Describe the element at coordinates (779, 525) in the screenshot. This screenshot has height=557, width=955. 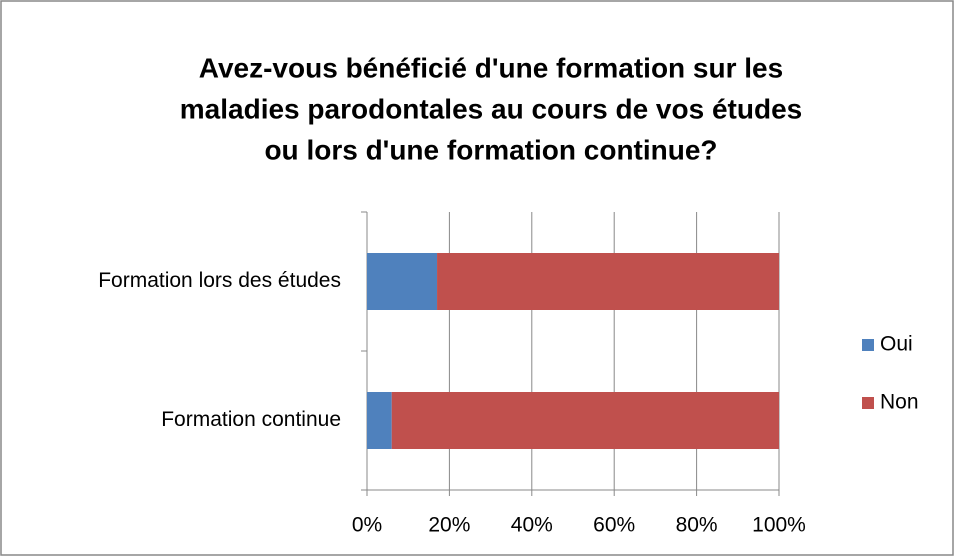
I see `x-tick-label: 100%` at that location.